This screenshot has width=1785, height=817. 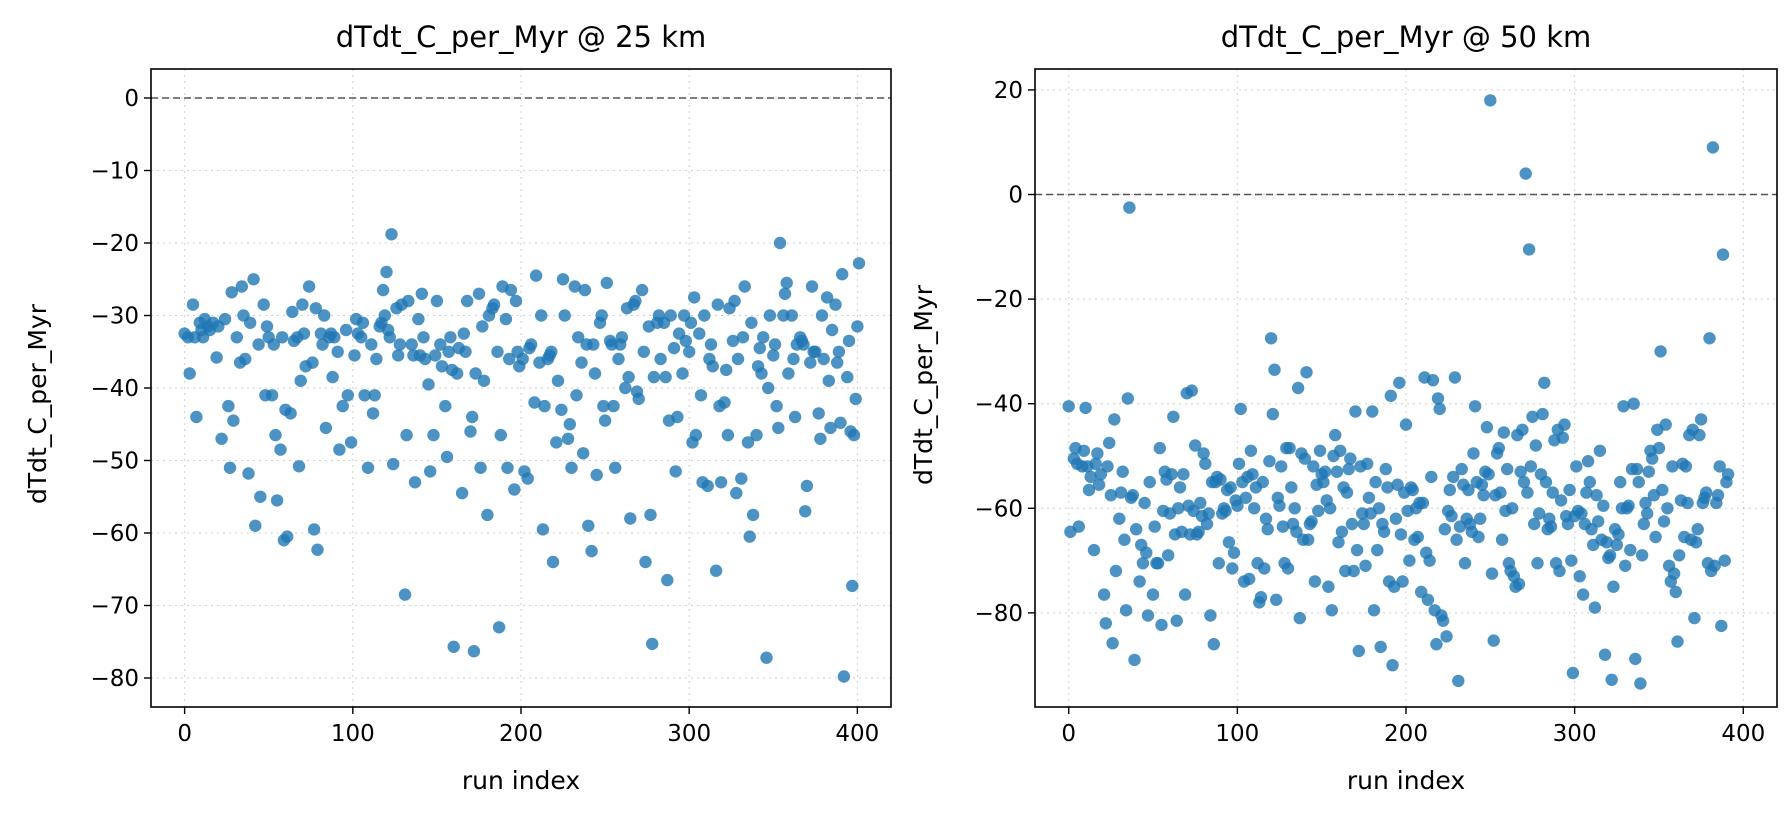 What do you see at coordinates (857, 734) in the screenshot?
I see `x-tick-label: 400` at bounding box center [857, 734].